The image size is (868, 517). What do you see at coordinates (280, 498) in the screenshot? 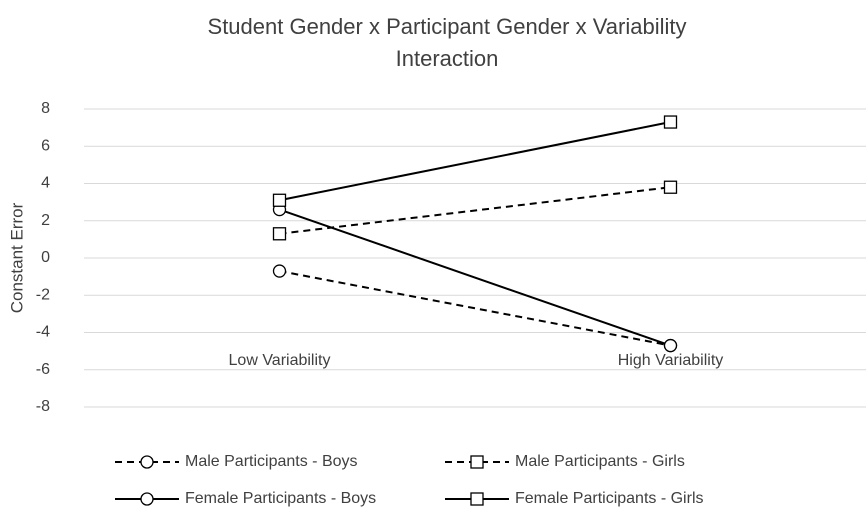
I see `legend-label: Female Participants - Boys` at bounding box center [280, 498].